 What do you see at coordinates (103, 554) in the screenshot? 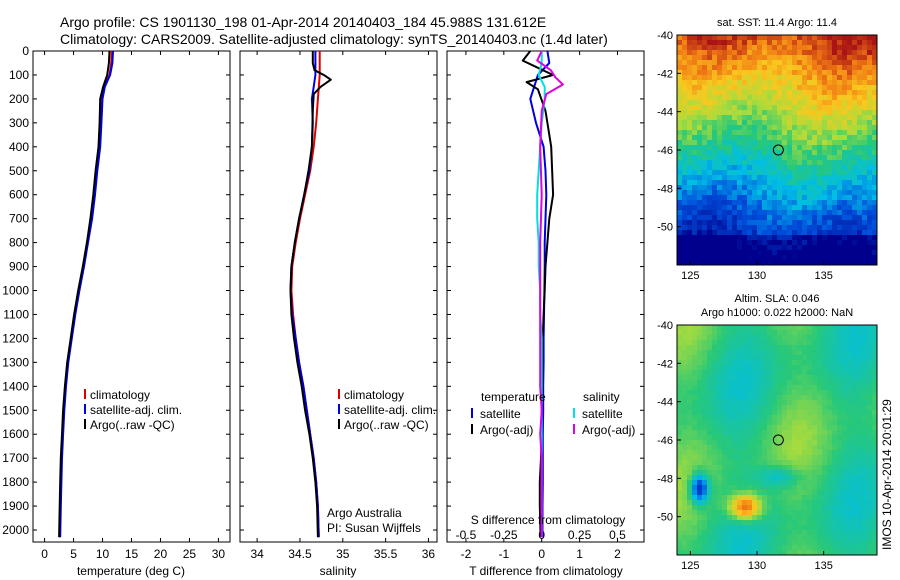
I see `x-tick-label: 10` at bounding box center [103, 554].